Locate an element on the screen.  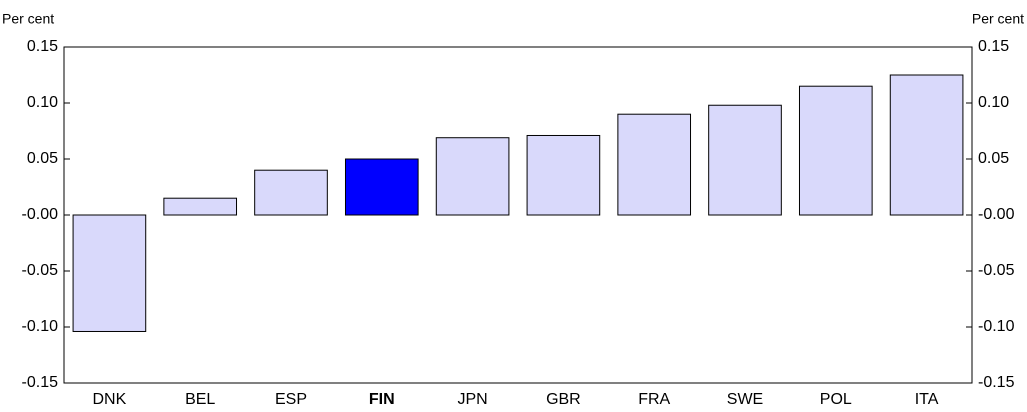
y-tick-label: -0.10 is located at coordinates (40, 326).